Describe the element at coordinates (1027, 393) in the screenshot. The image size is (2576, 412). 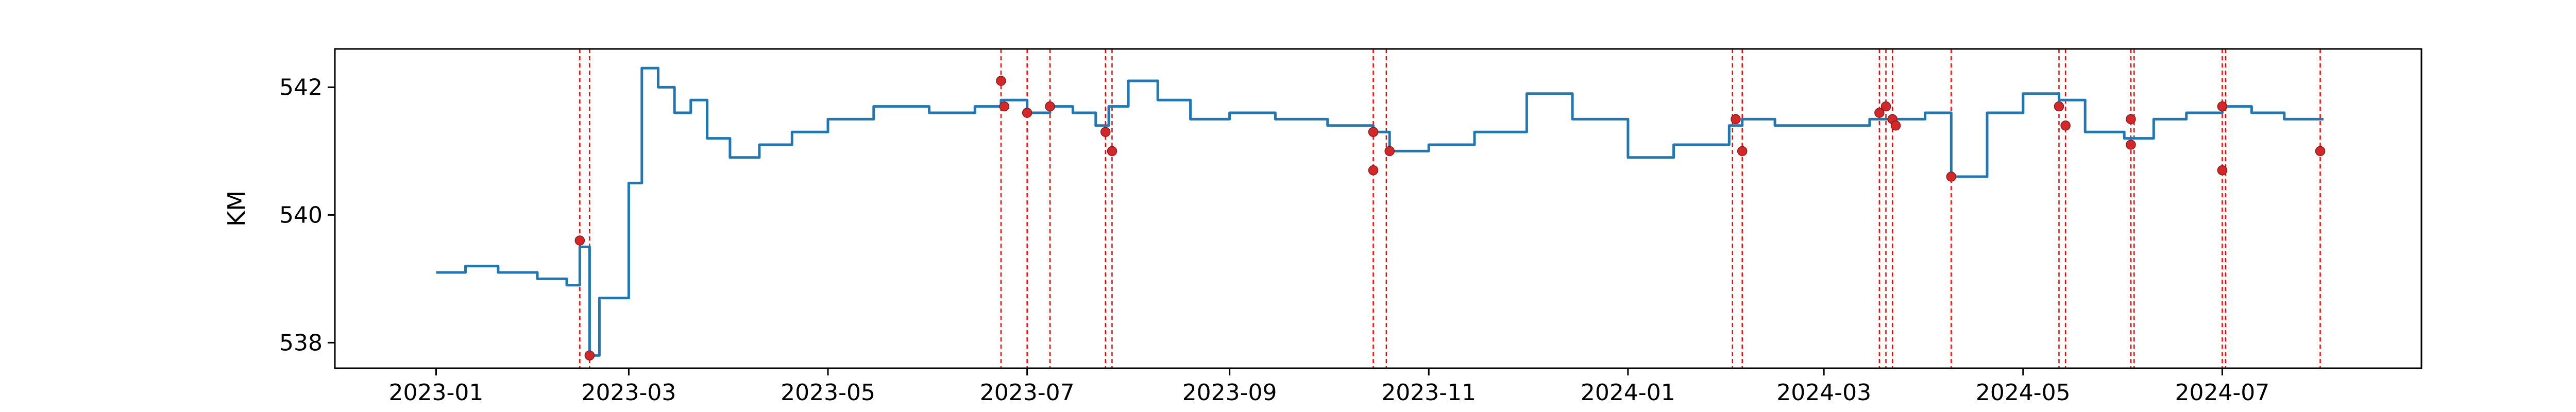
I see `x-tick-label: 2023-07` at that location.